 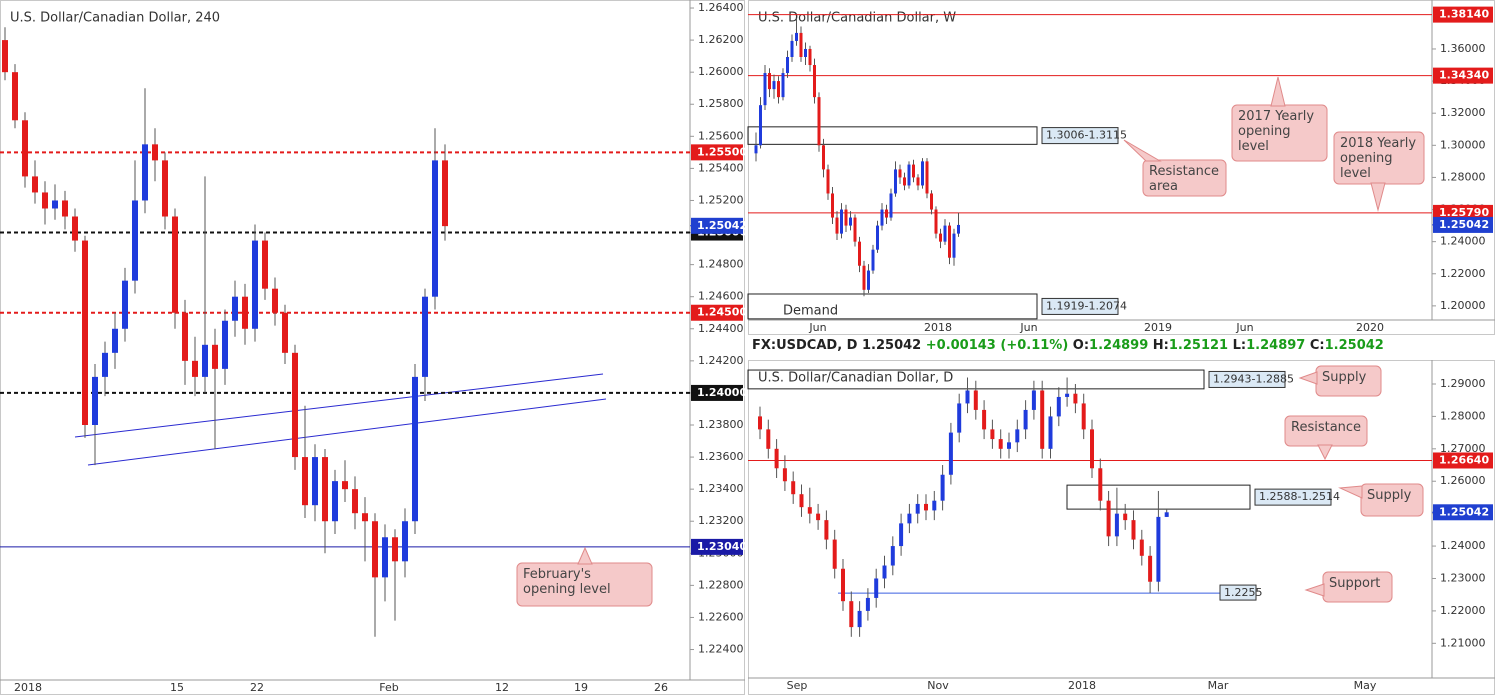 I want to click on zone-name: Demand, so click(x=810, y=310).